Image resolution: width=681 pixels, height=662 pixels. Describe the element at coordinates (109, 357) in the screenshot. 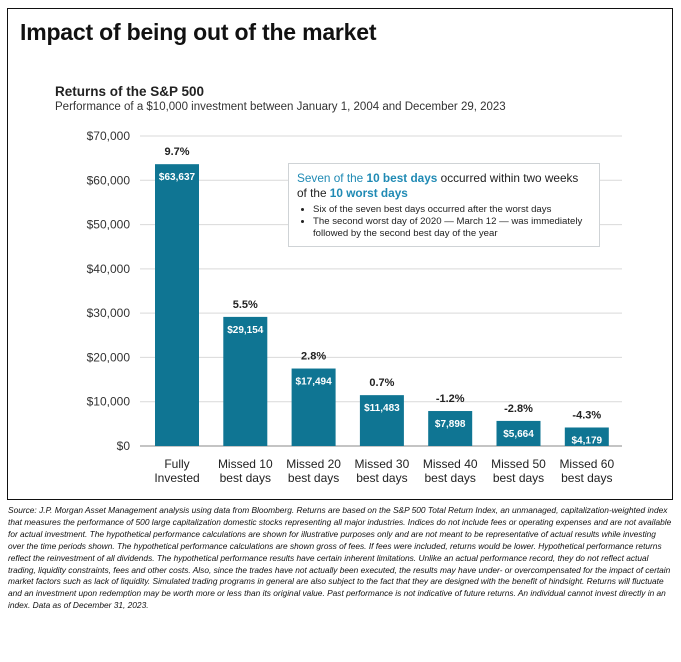

I see `y-tick-label: $20,000` at that location.